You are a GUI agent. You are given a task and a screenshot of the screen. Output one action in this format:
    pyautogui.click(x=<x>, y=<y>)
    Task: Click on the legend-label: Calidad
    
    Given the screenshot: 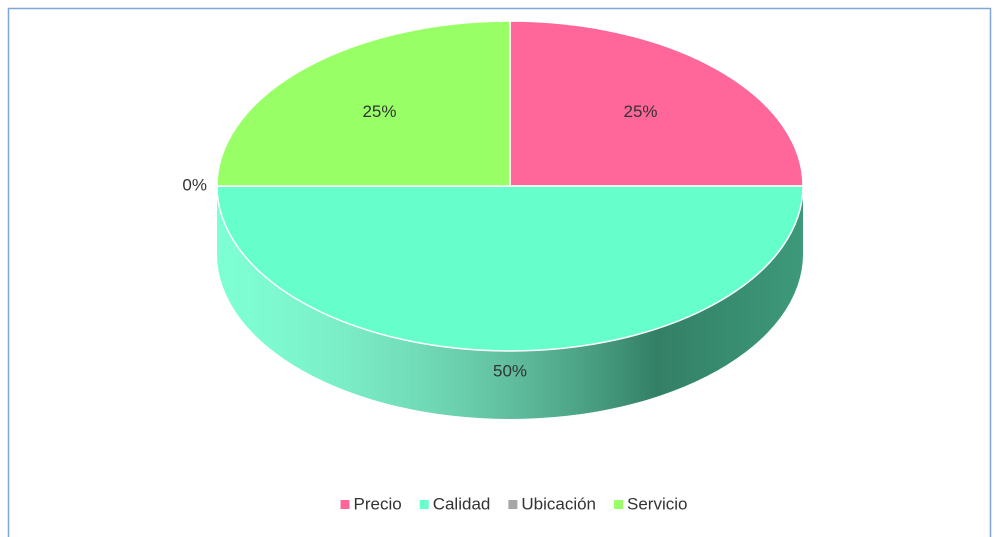 What is the action you would take?
    pyautogui.click(x=462, y=503)
    